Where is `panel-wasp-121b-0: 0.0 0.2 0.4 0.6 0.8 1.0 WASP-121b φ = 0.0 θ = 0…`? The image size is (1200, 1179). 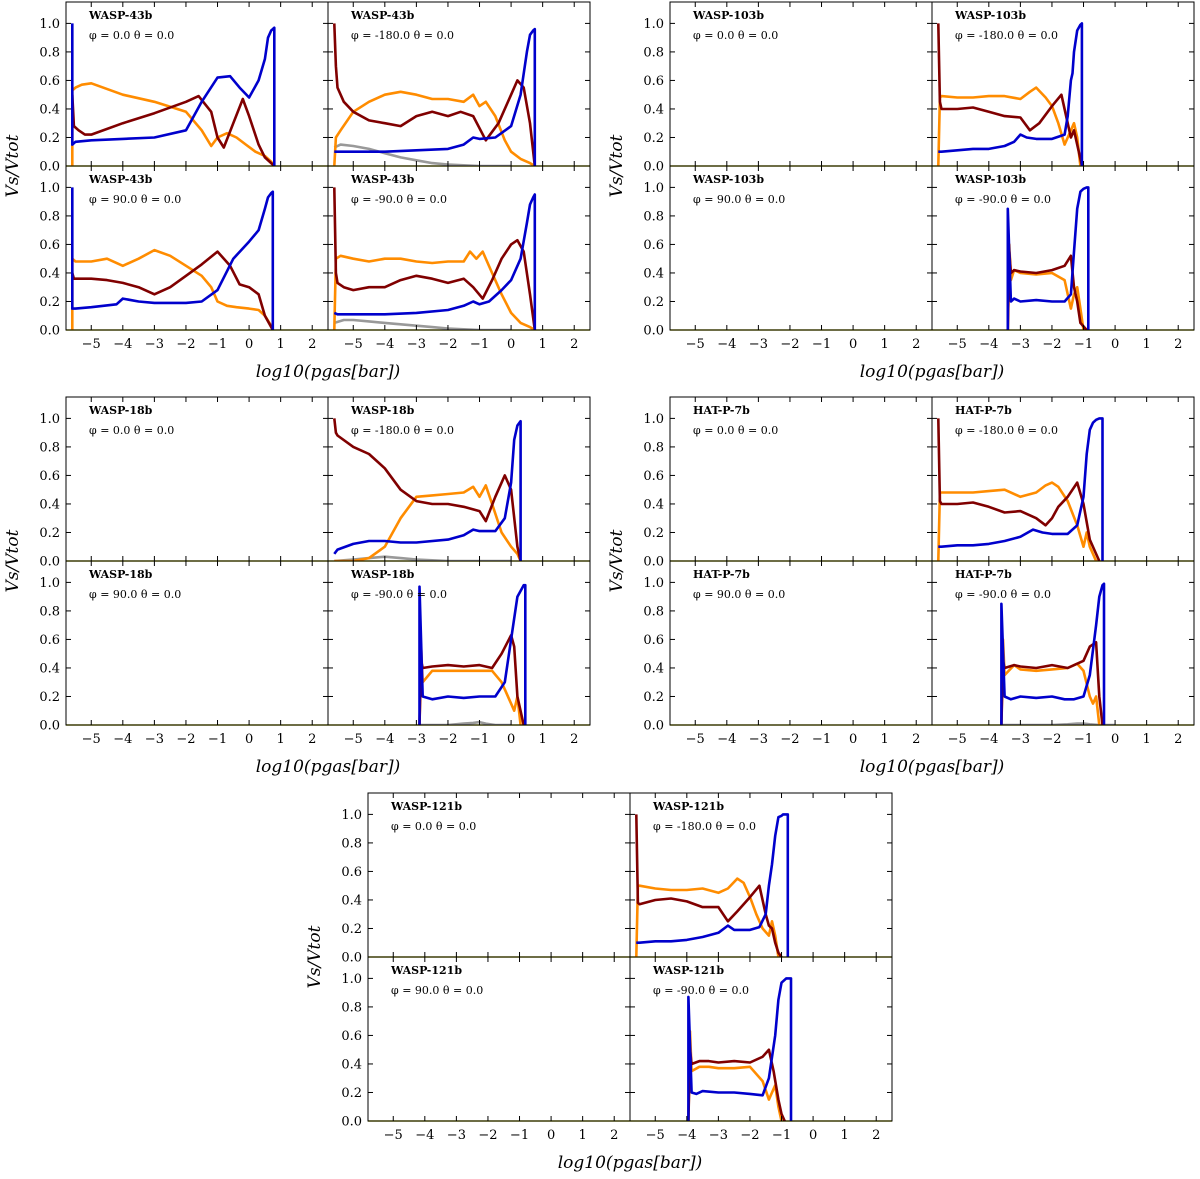
panel-wasp-121b-0: 0.0 0.2 0.4 0.6 0.8 1.0 WASP-121b φ = 0.0 θ = 0… is located at coordinates (486, 879).